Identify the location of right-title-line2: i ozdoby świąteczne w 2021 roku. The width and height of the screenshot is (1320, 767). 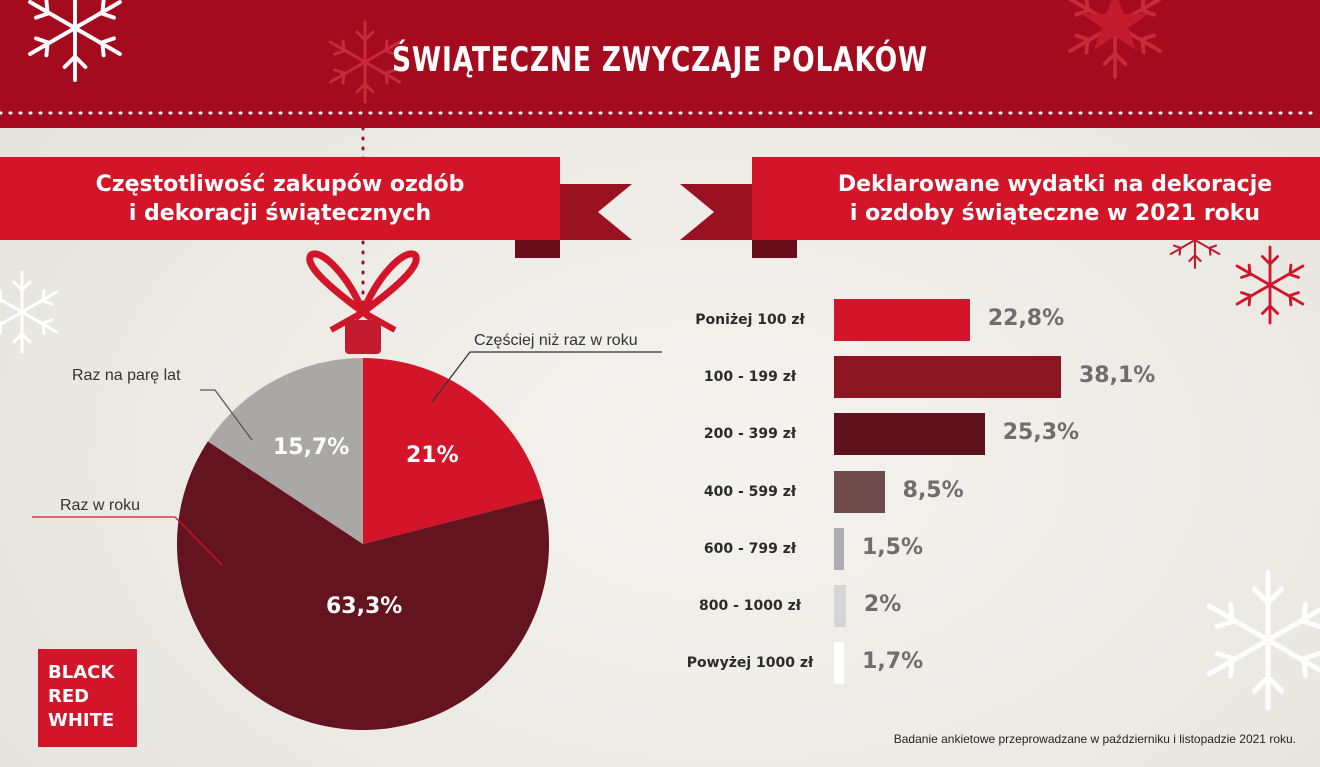
(1055, 213).